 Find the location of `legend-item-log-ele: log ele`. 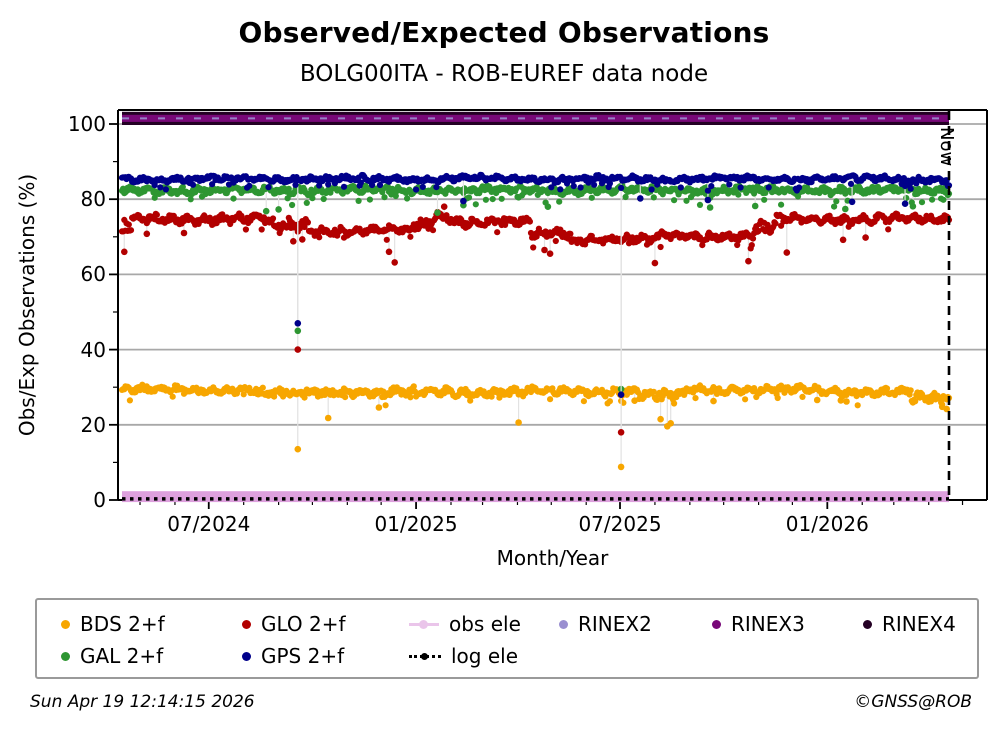

legend-item-log-ele: log ele is located at coordinates (484, 656).